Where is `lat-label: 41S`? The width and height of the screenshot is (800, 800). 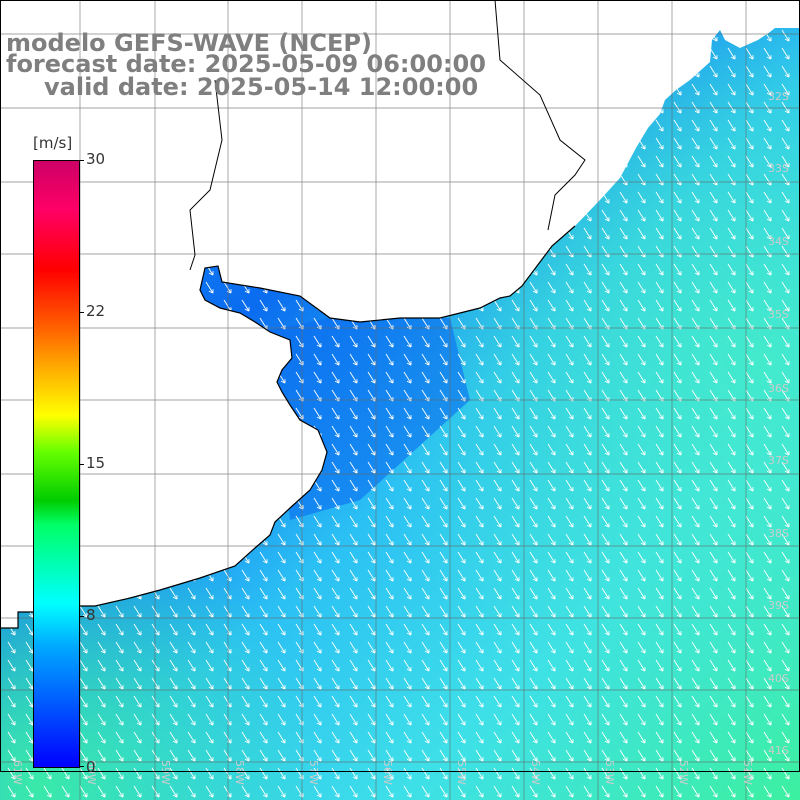 lat-label: 41S is located at coordinates (778, 750).